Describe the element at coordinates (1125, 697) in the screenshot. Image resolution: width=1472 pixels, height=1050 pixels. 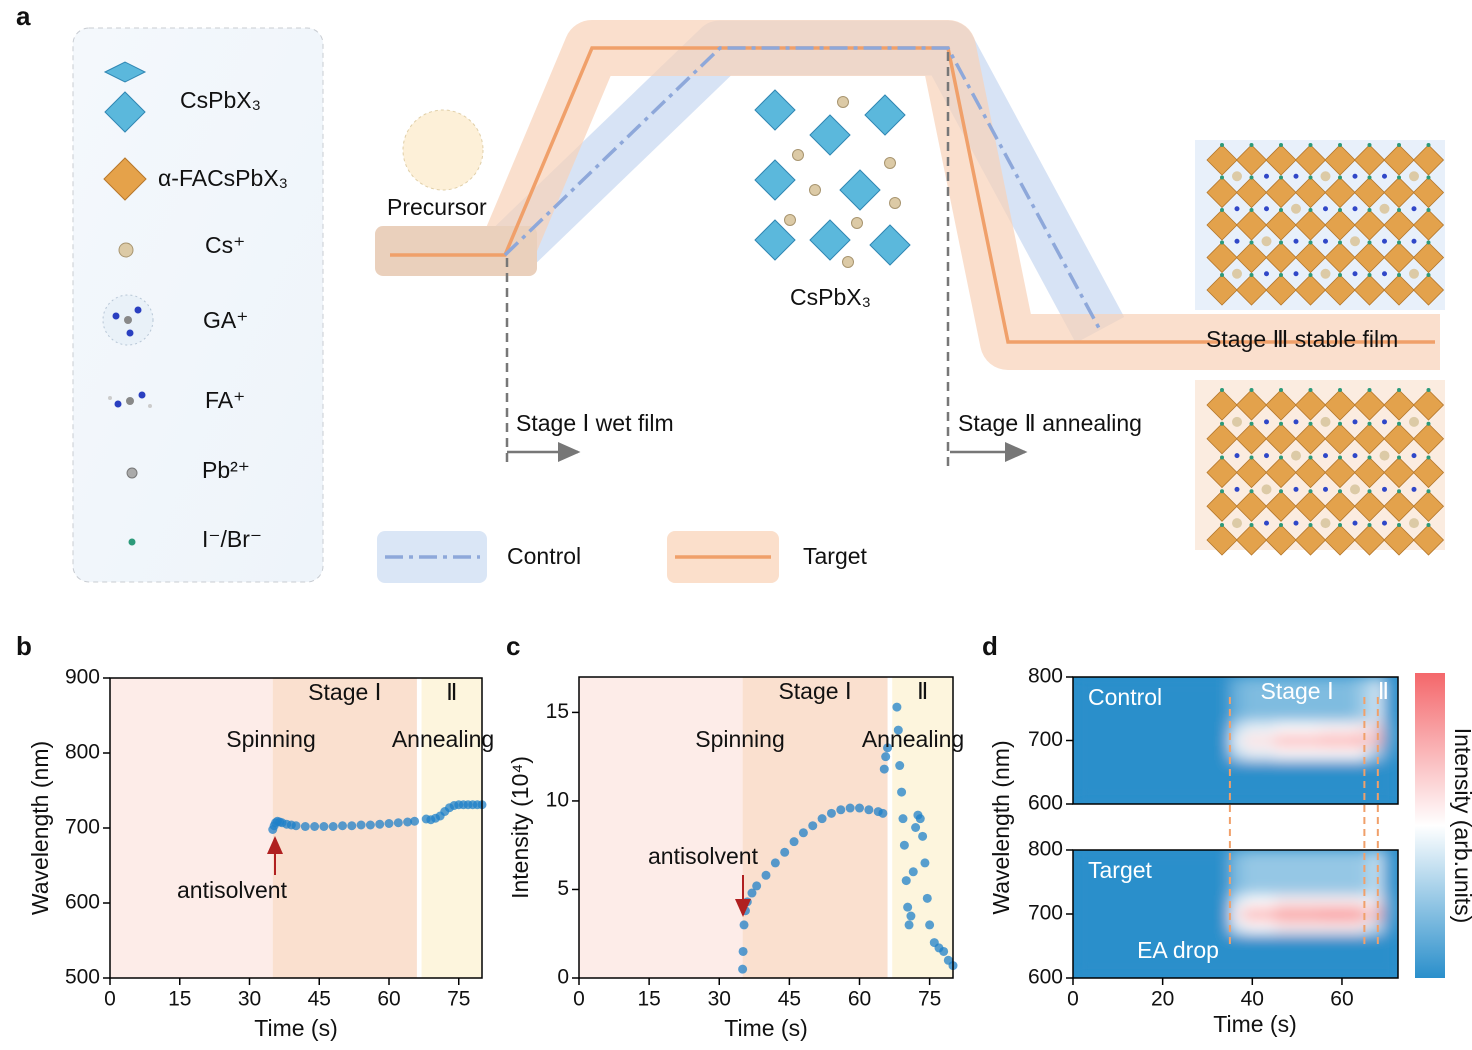
I see `panel-name: Control` at that location.